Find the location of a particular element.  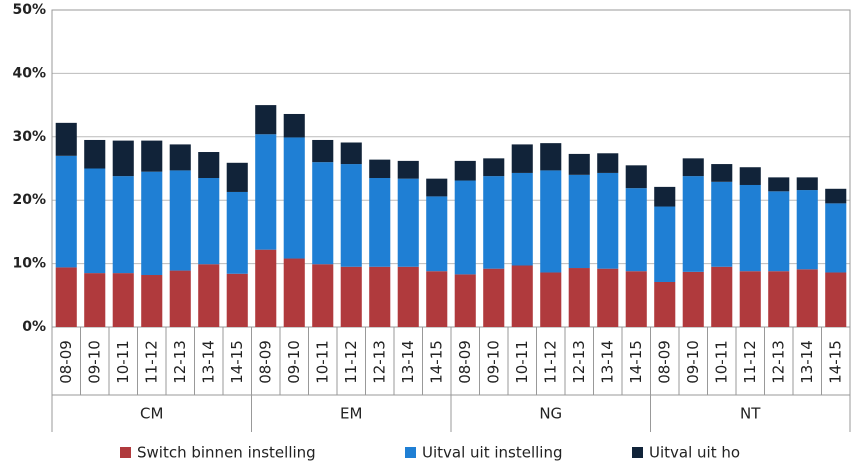

y-tick-label: 30% is located at coordinates (29, 137).